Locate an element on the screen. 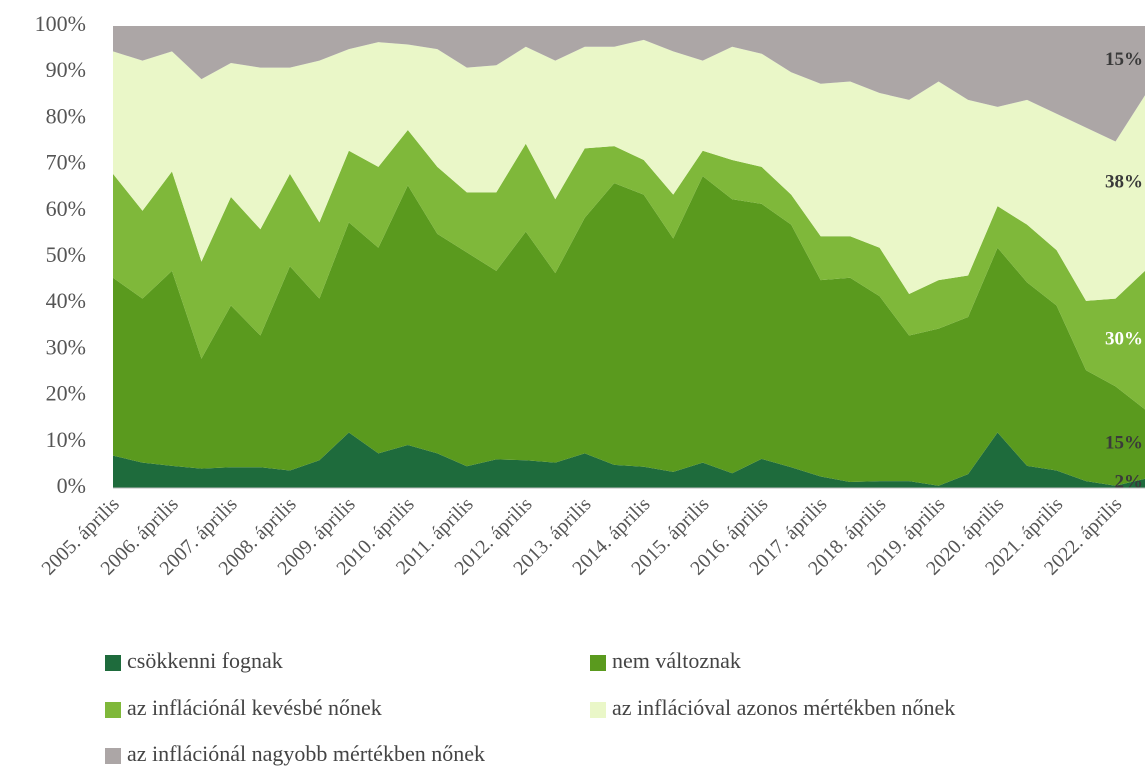 This screenshot has height=767, width=1145. value-label: 38% is located at coordinates (1124, 181).